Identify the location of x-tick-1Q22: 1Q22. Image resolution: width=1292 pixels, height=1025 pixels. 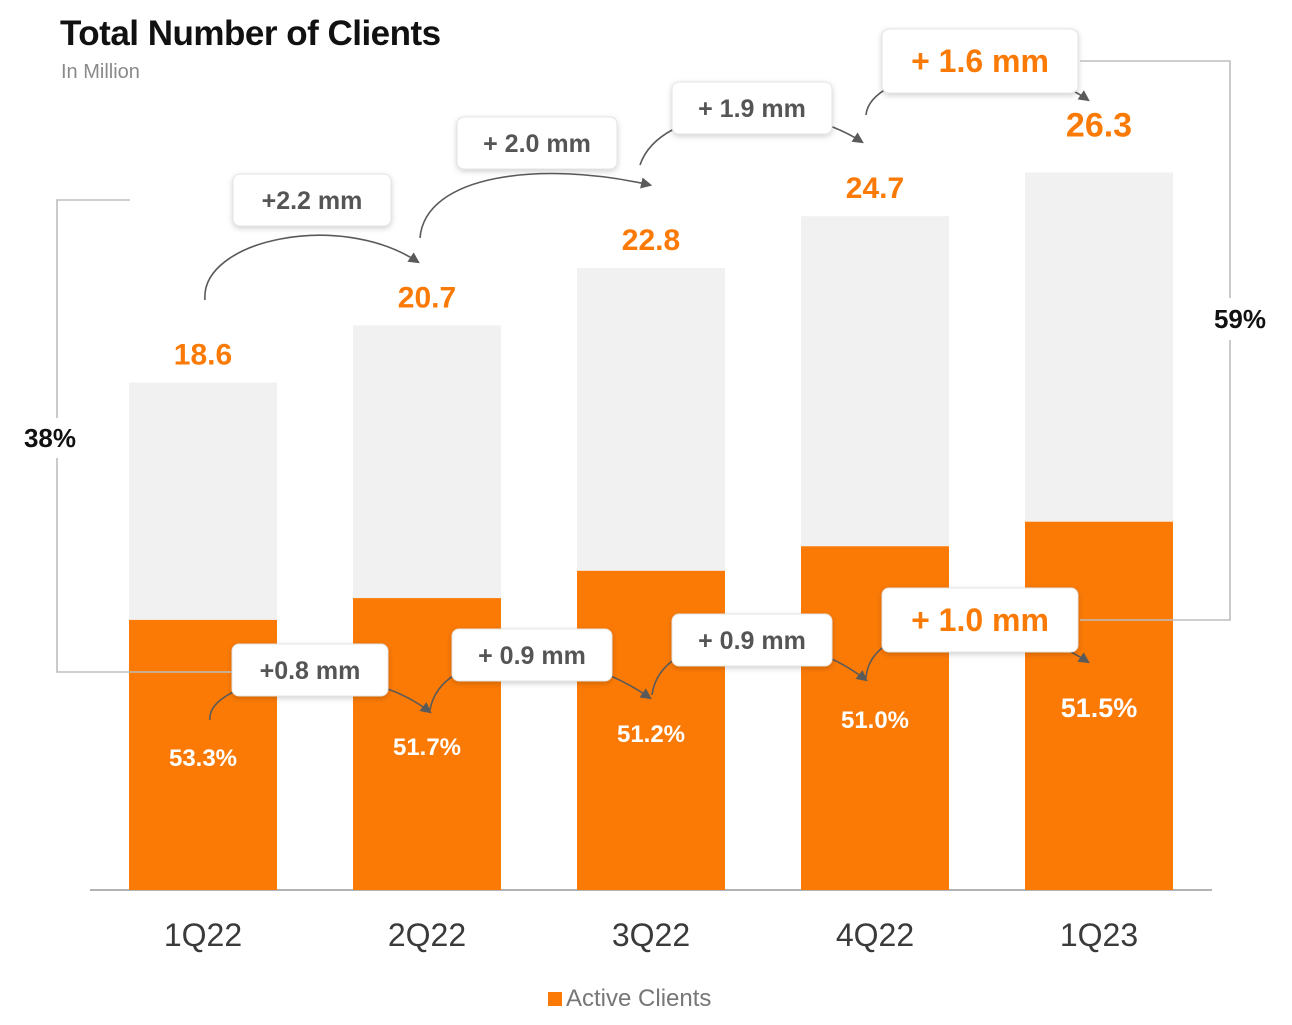
(203, 935).